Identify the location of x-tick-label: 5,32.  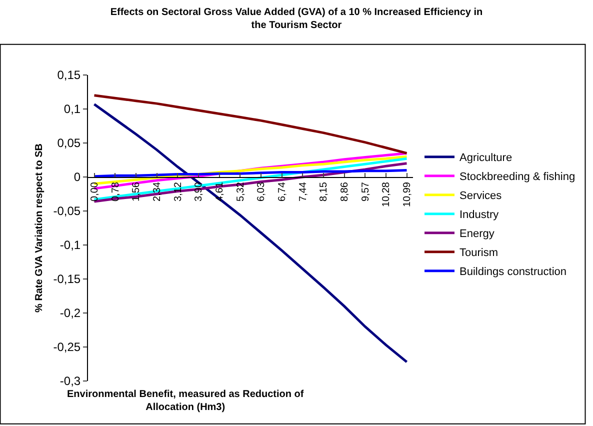
(240, 192).